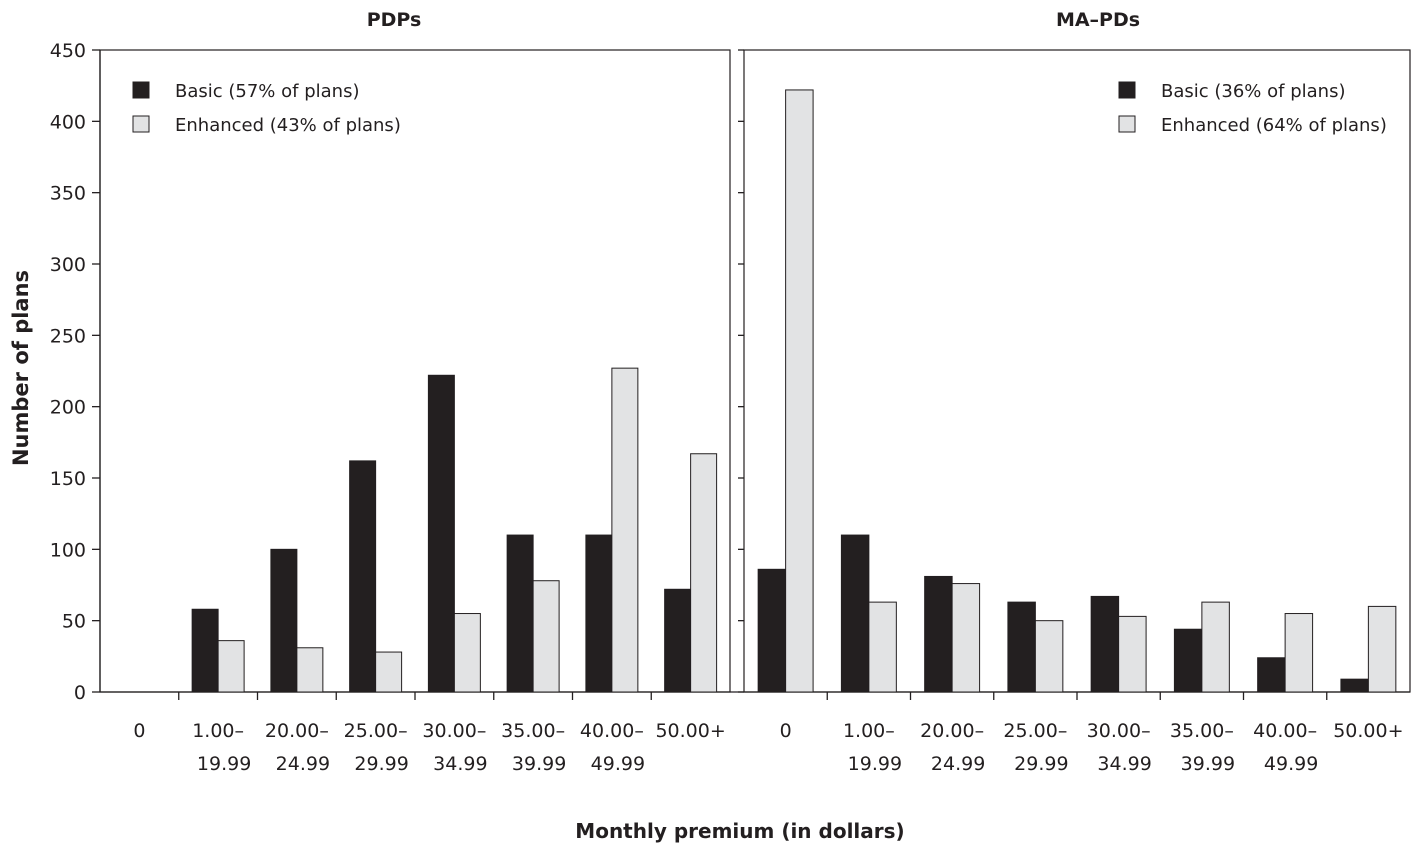  Describe the element at coordinates (1274, 125) in the screenshot. I see `legend-label: Enhanced (64% of plans)` at that location.